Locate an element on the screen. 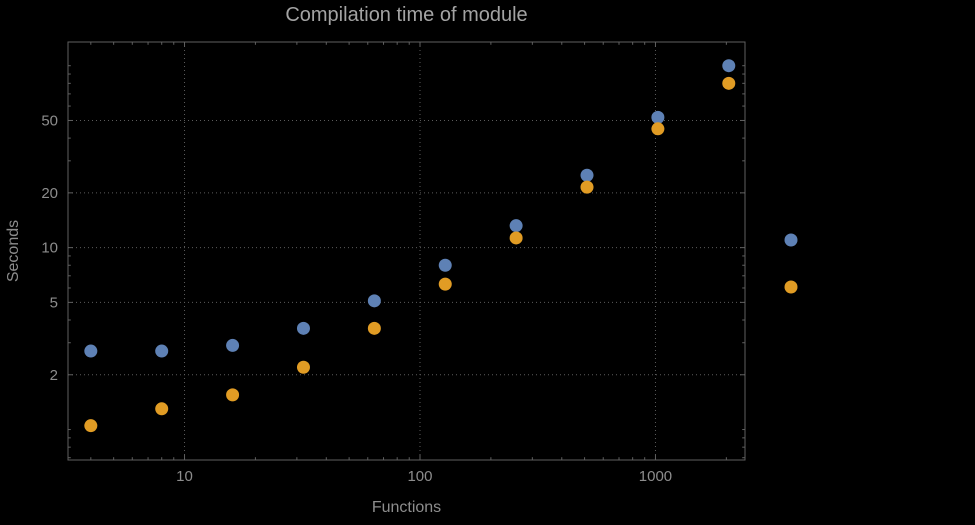 The height and width of the screenshot is (525, 975). legend-marker-orange is located at coordinates (791, 287).